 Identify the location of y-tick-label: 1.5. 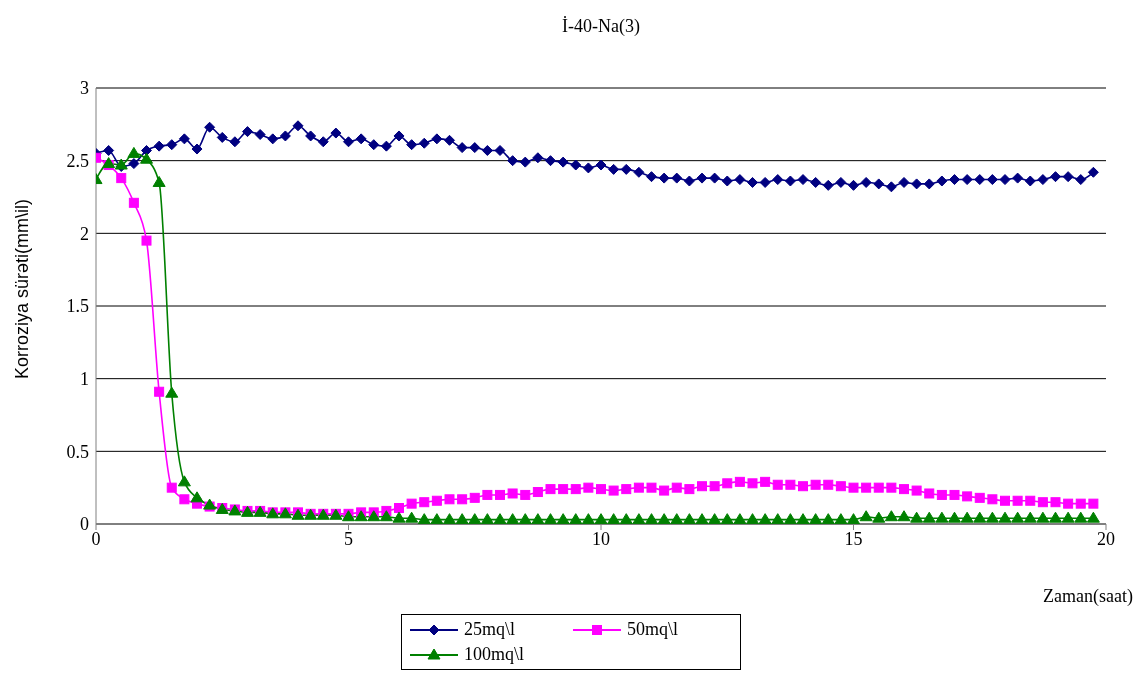
(77, 306).